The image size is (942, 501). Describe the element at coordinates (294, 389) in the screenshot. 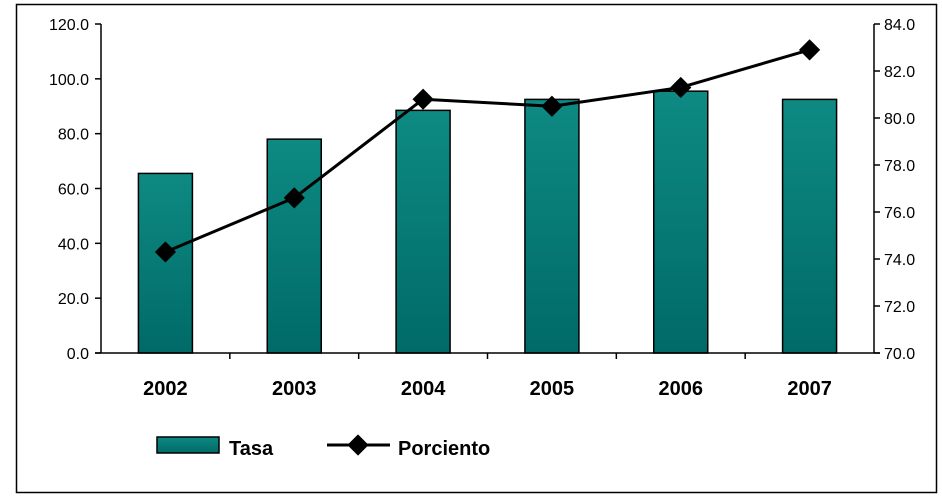

I see `x-tick-label-2003: 2003` at that location.